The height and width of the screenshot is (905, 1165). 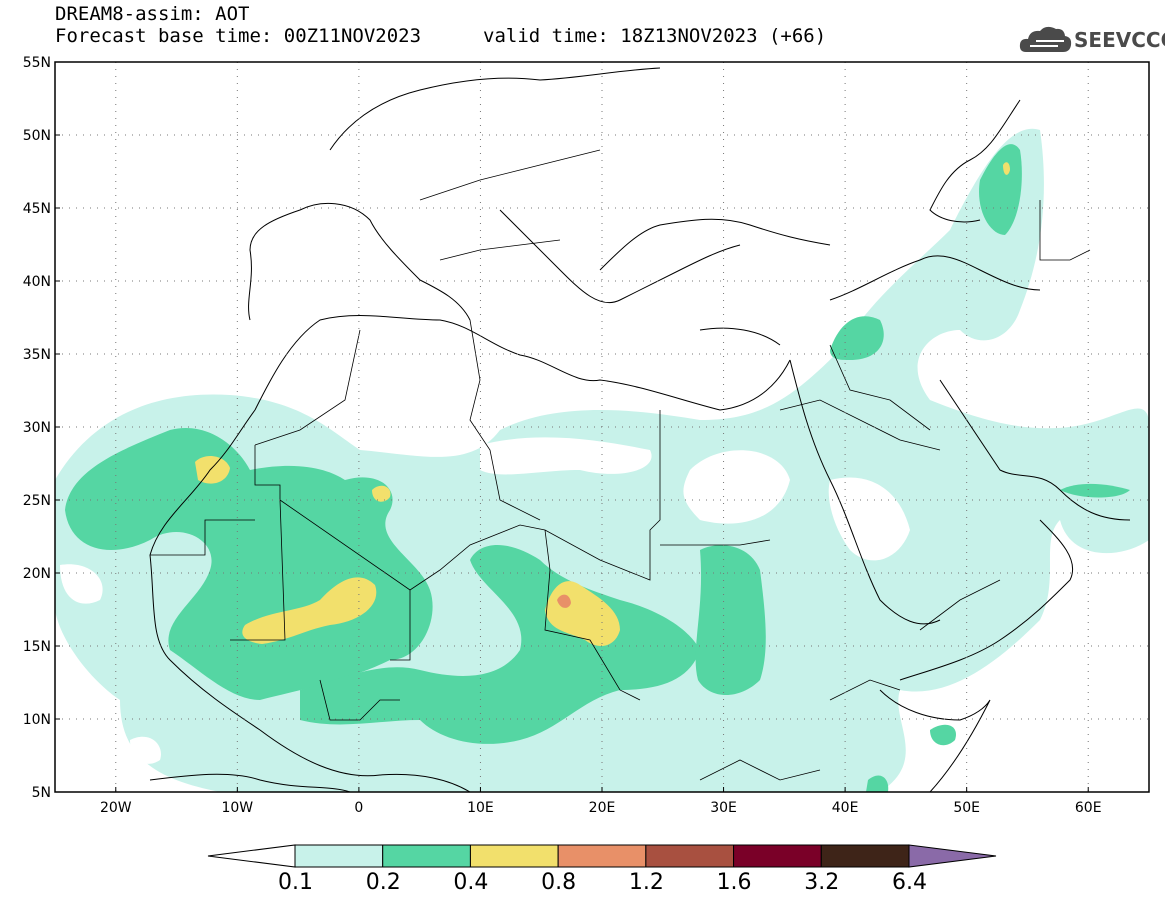 I want to click on colorbar, so click(x=602, y=856).